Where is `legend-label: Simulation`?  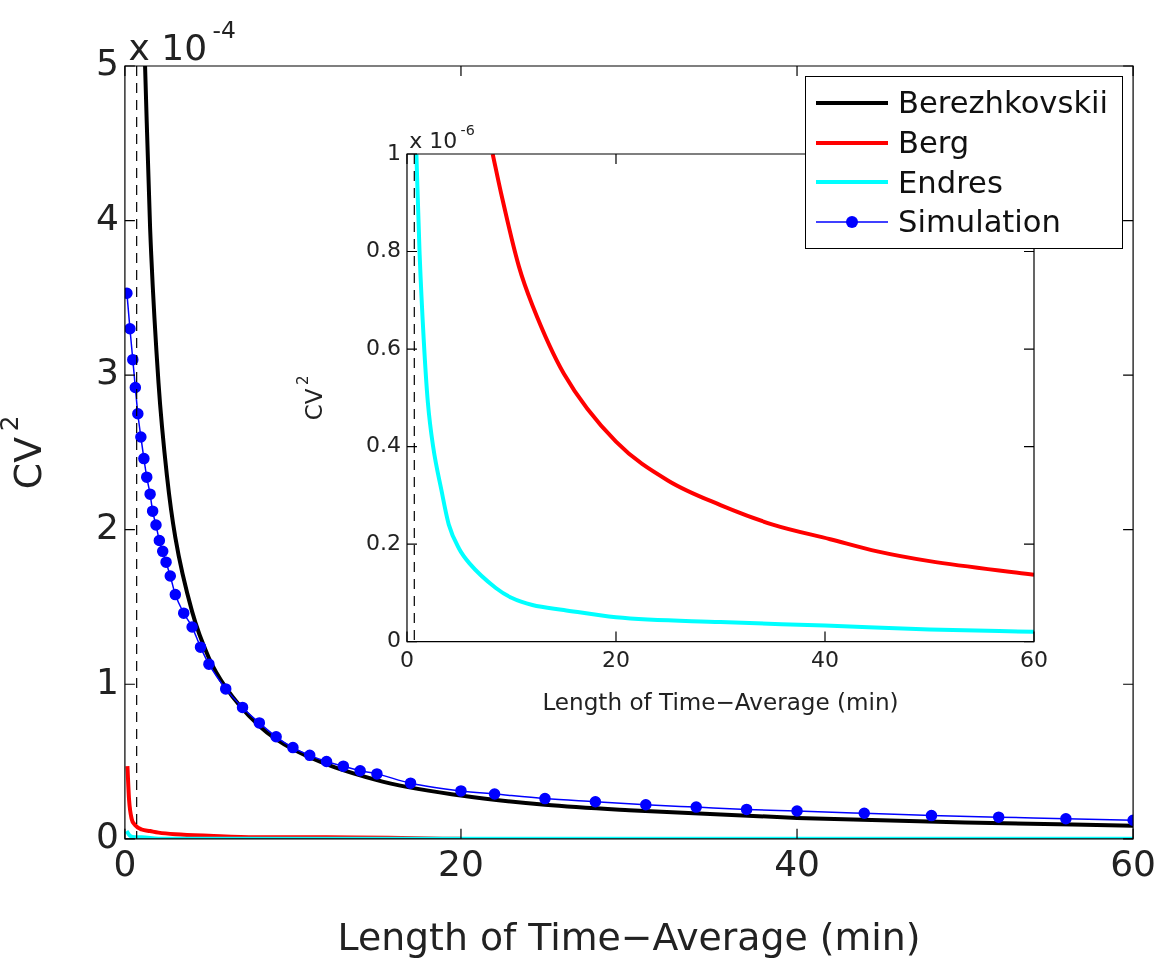
legend-label: Simulation is located at coordinates (979, 222).